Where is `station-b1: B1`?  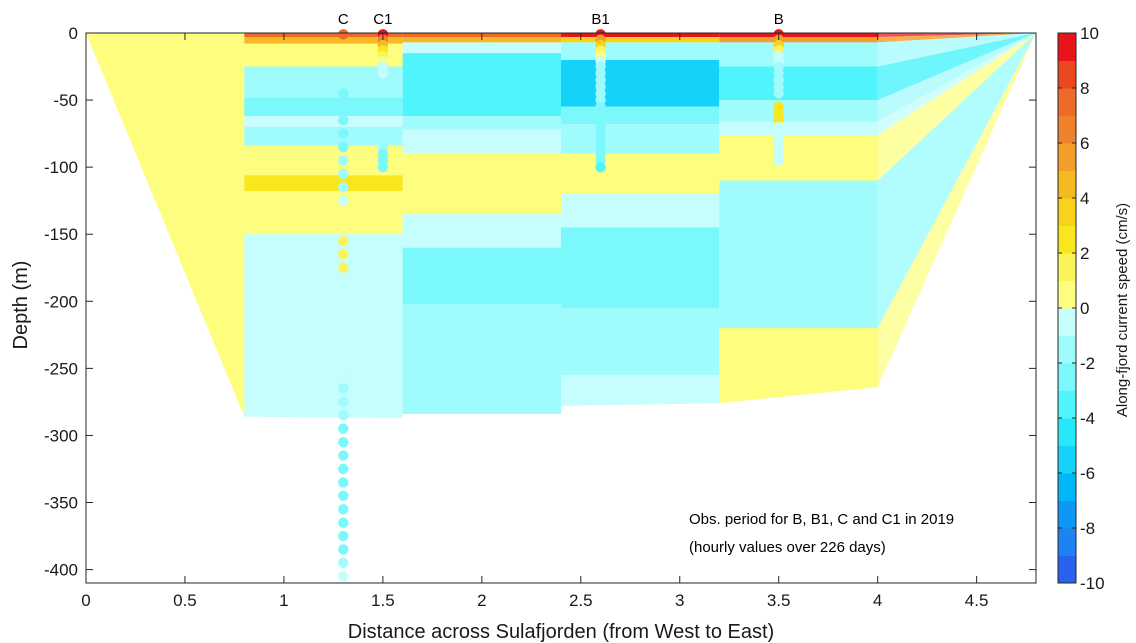
station-b1: B1 is located at coordinates (600, 92).